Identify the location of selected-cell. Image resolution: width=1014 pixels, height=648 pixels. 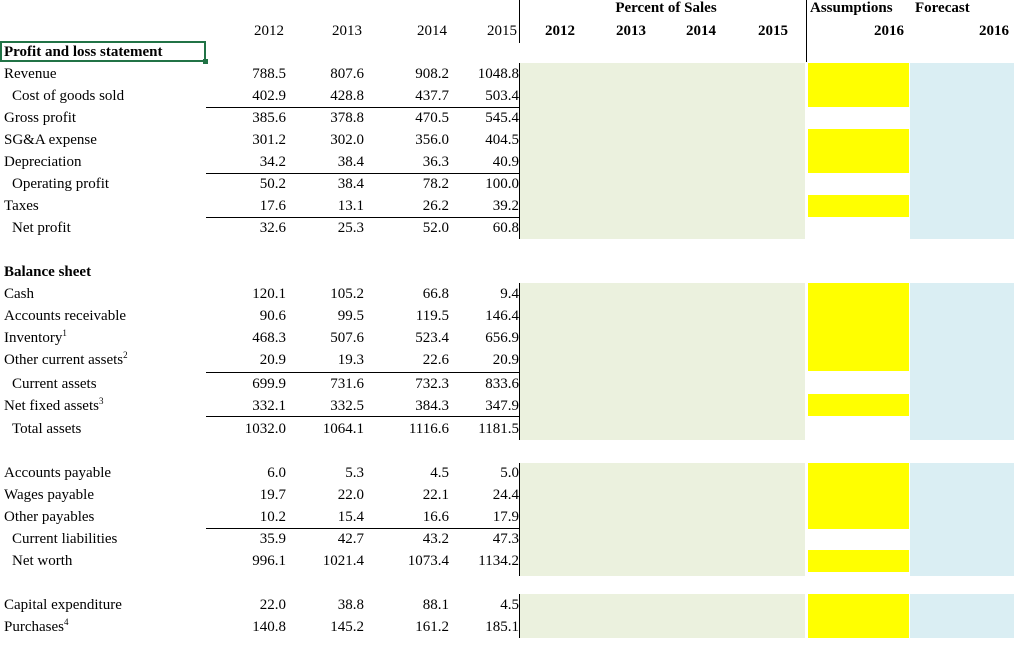
(104, 52).